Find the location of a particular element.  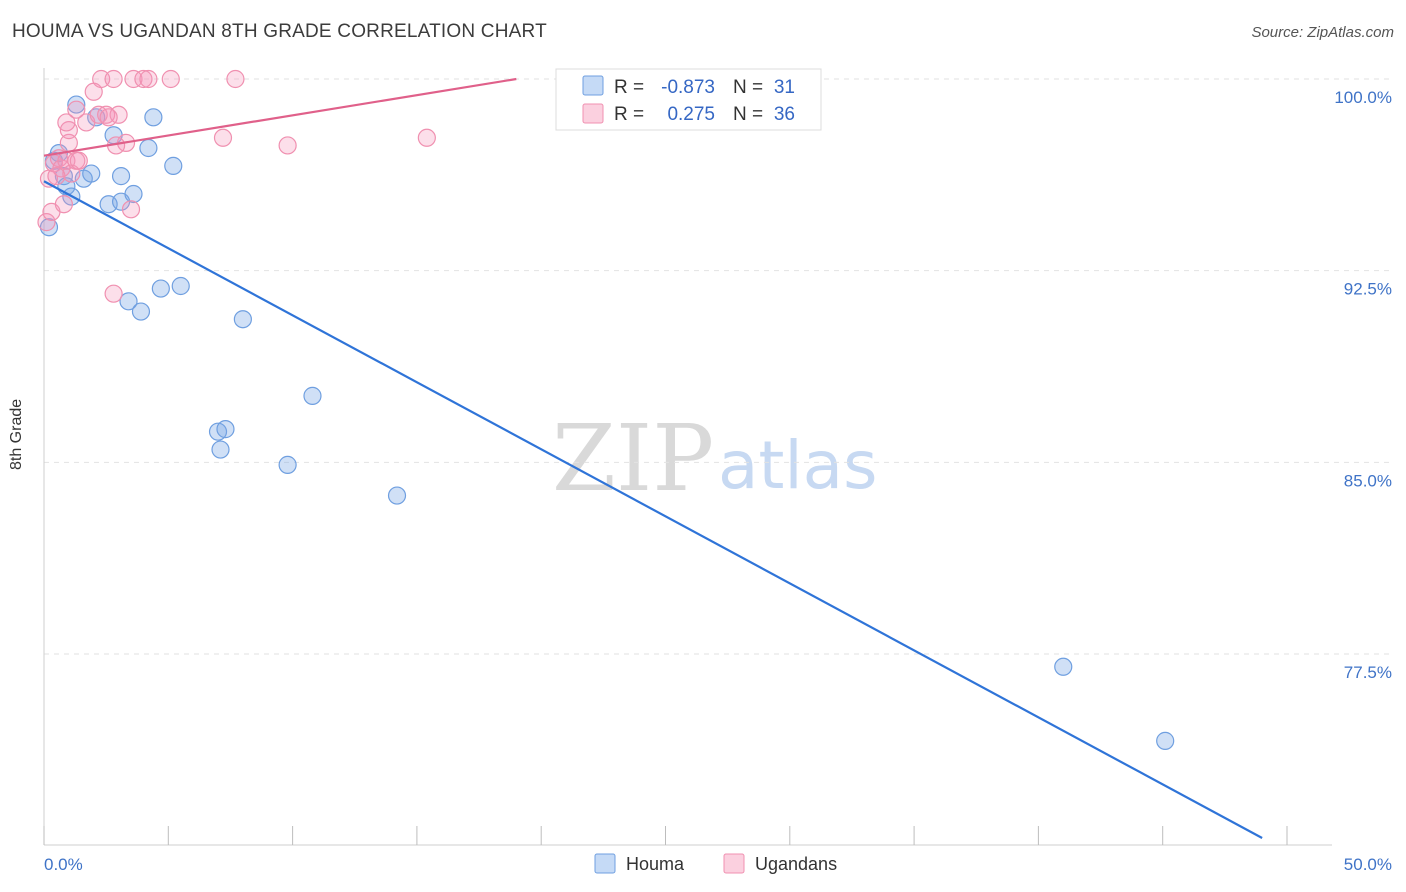

legend-houma-label: Houma is located at coordinates (655, 864).